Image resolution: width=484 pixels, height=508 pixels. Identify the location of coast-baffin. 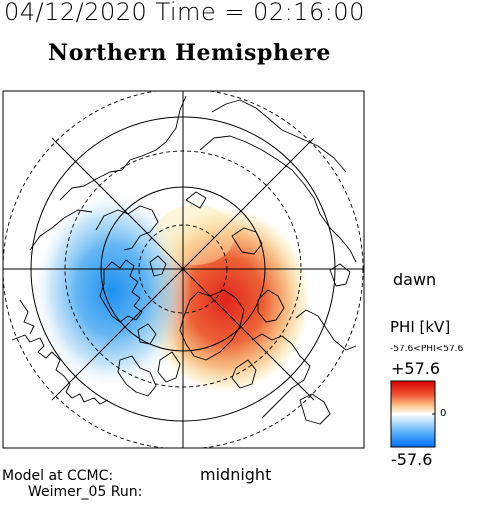
(169, 367).